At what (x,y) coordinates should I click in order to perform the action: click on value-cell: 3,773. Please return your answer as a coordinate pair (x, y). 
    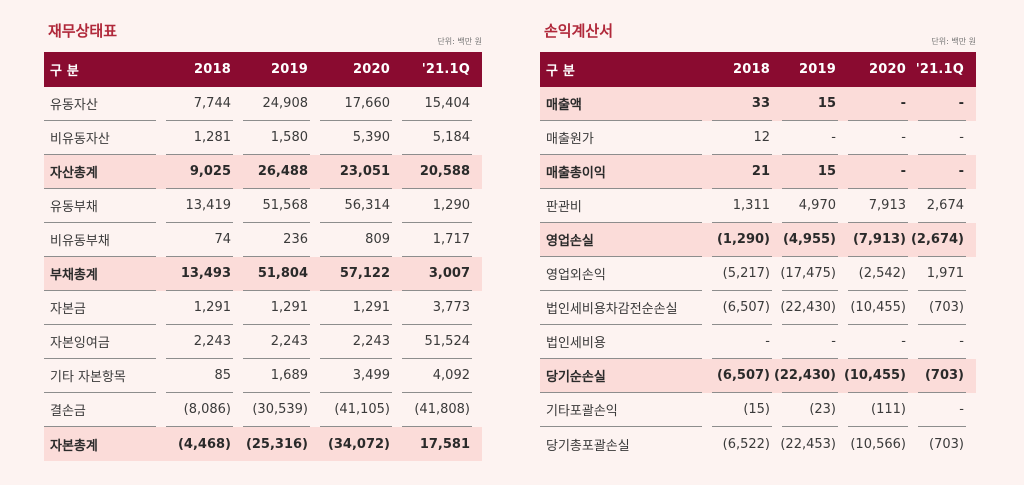
    Looking at the image, I should click on (437, 308).